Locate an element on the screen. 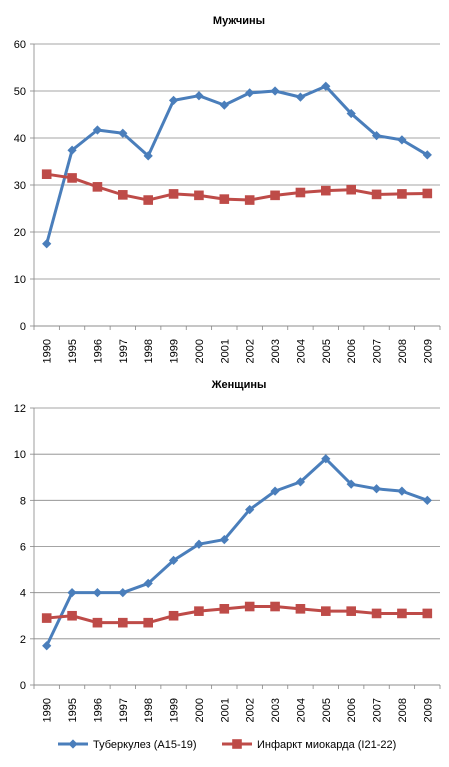  y-tick-label: 40 is located at coordinates (20, 139).